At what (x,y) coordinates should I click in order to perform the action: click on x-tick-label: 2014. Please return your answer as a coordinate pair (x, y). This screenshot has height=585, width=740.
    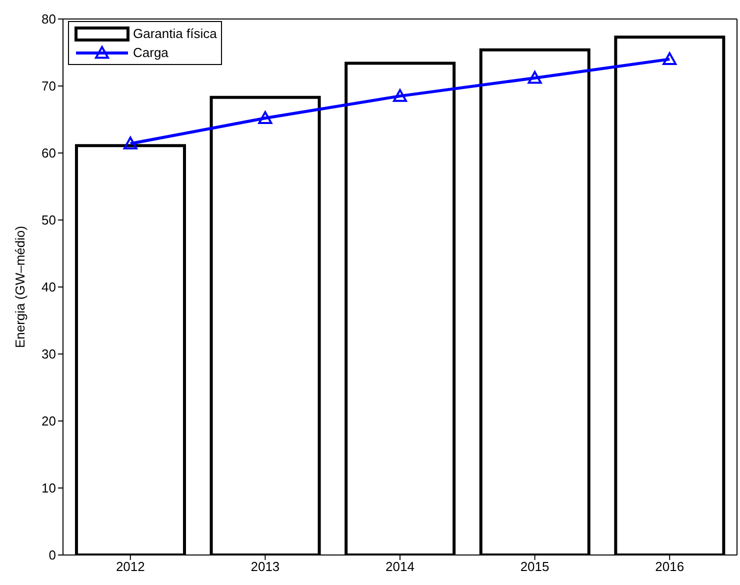
    Looking at the image, I should click on (400, 566).